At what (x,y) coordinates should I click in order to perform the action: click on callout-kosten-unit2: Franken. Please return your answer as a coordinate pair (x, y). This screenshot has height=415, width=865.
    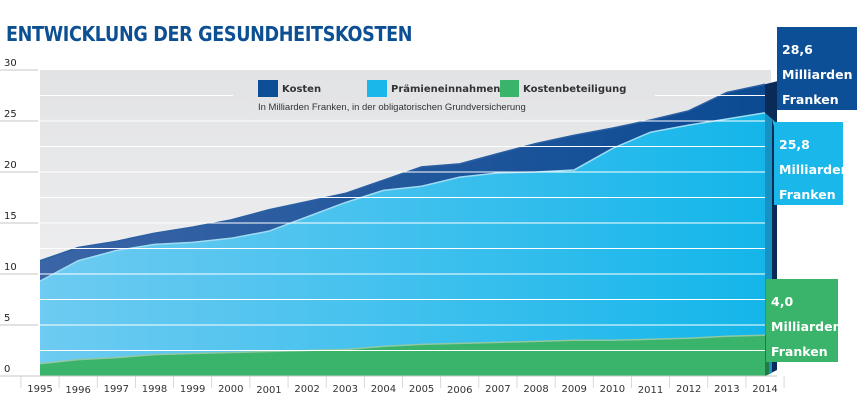
    Looking at the image, I should click on (810, 99).